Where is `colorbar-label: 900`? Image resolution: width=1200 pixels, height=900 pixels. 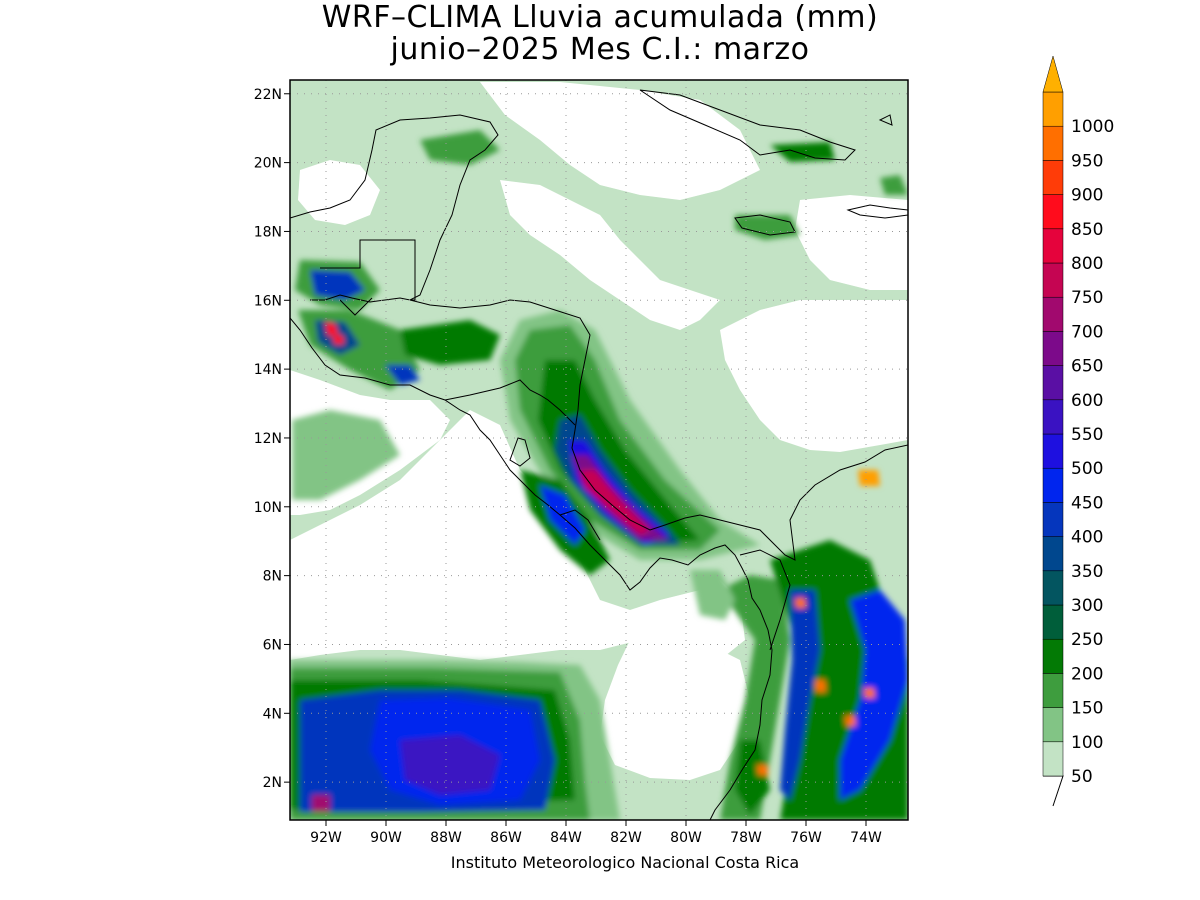 colorbar-label: 900 is located at coordinates (1087, 196).